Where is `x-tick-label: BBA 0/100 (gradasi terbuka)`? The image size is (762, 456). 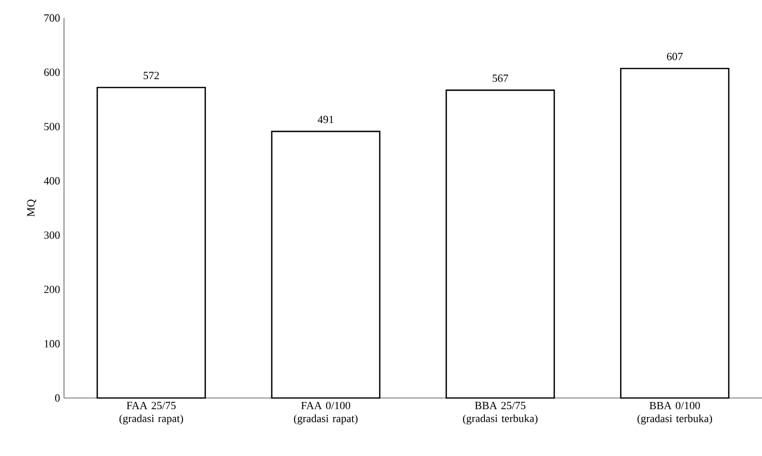 x-tick-label: BBA 0/100 (gradasi terbuka) is located at coordinates (675, 413).